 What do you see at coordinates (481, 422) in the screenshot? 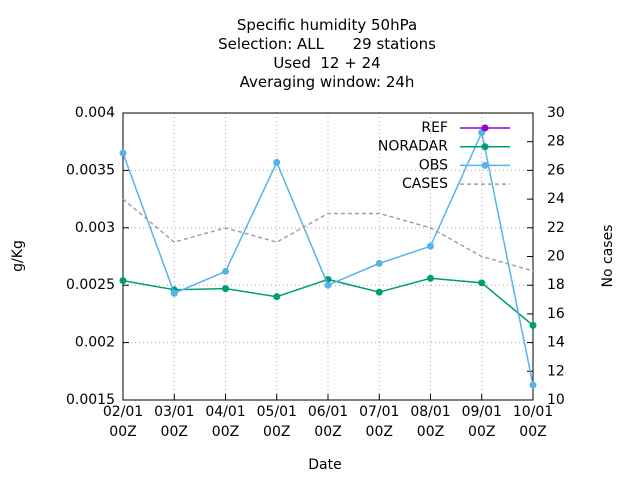
I see `x-tick-label: 09/01 00Z` at bounding box center [481, 422].